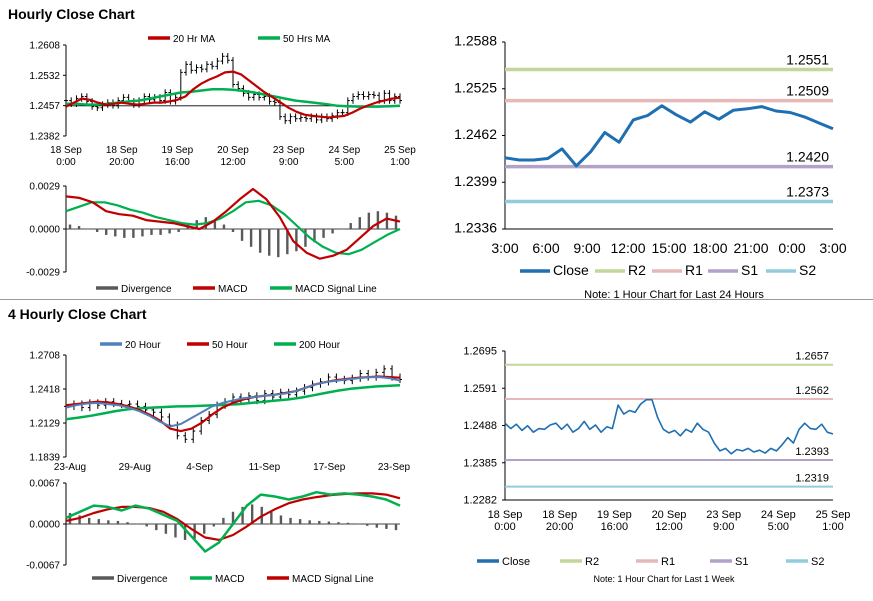 The image size is (873, 601). I want to click on hourly-price-x-tick-date: 19 Sep, so click(177, 150).